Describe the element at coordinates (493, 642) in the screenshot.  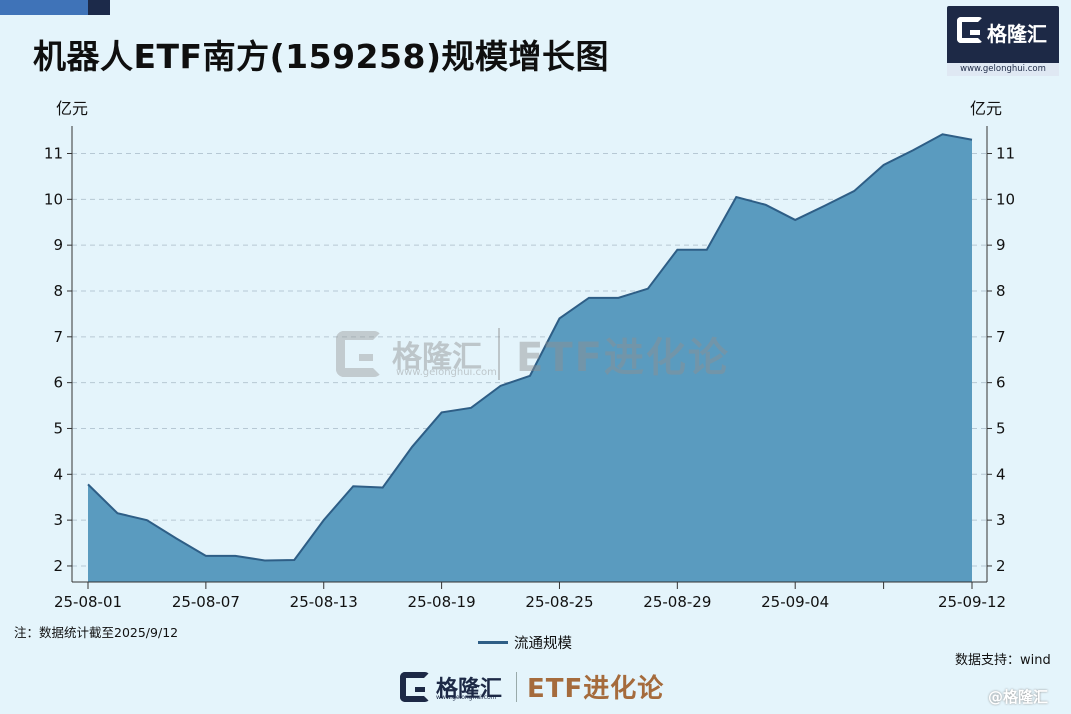
I see `legend-swatch` at that location.